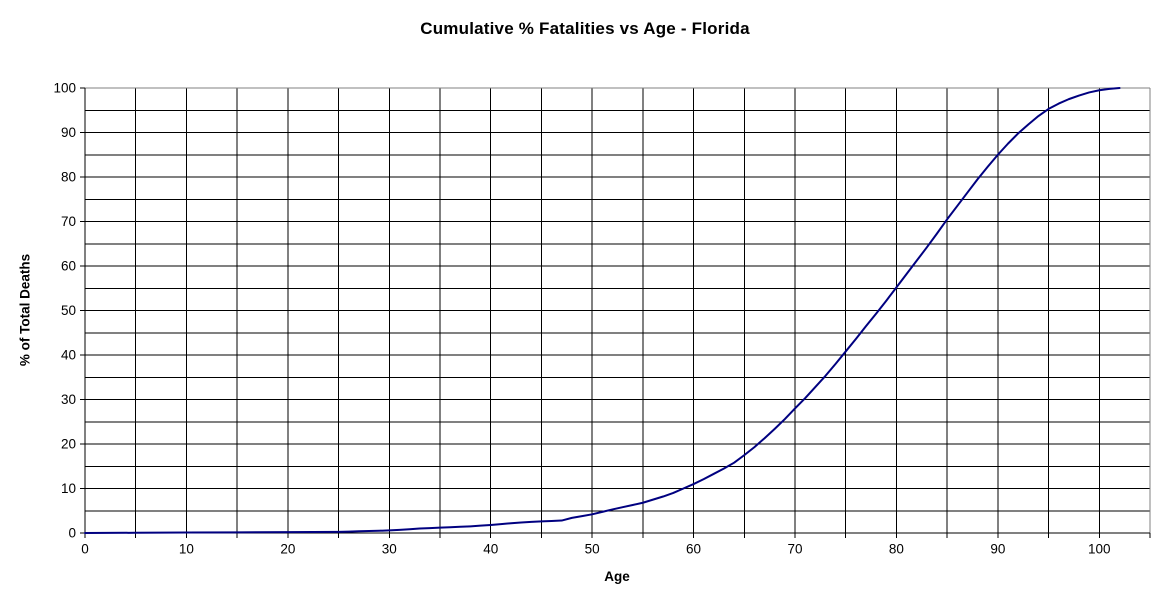  What do you see at coordinates (585, 28) in the screenshot?
I see `chart-title: Cumulative % Fatalities vs Age - Florida` at bounding box center [585, 28].